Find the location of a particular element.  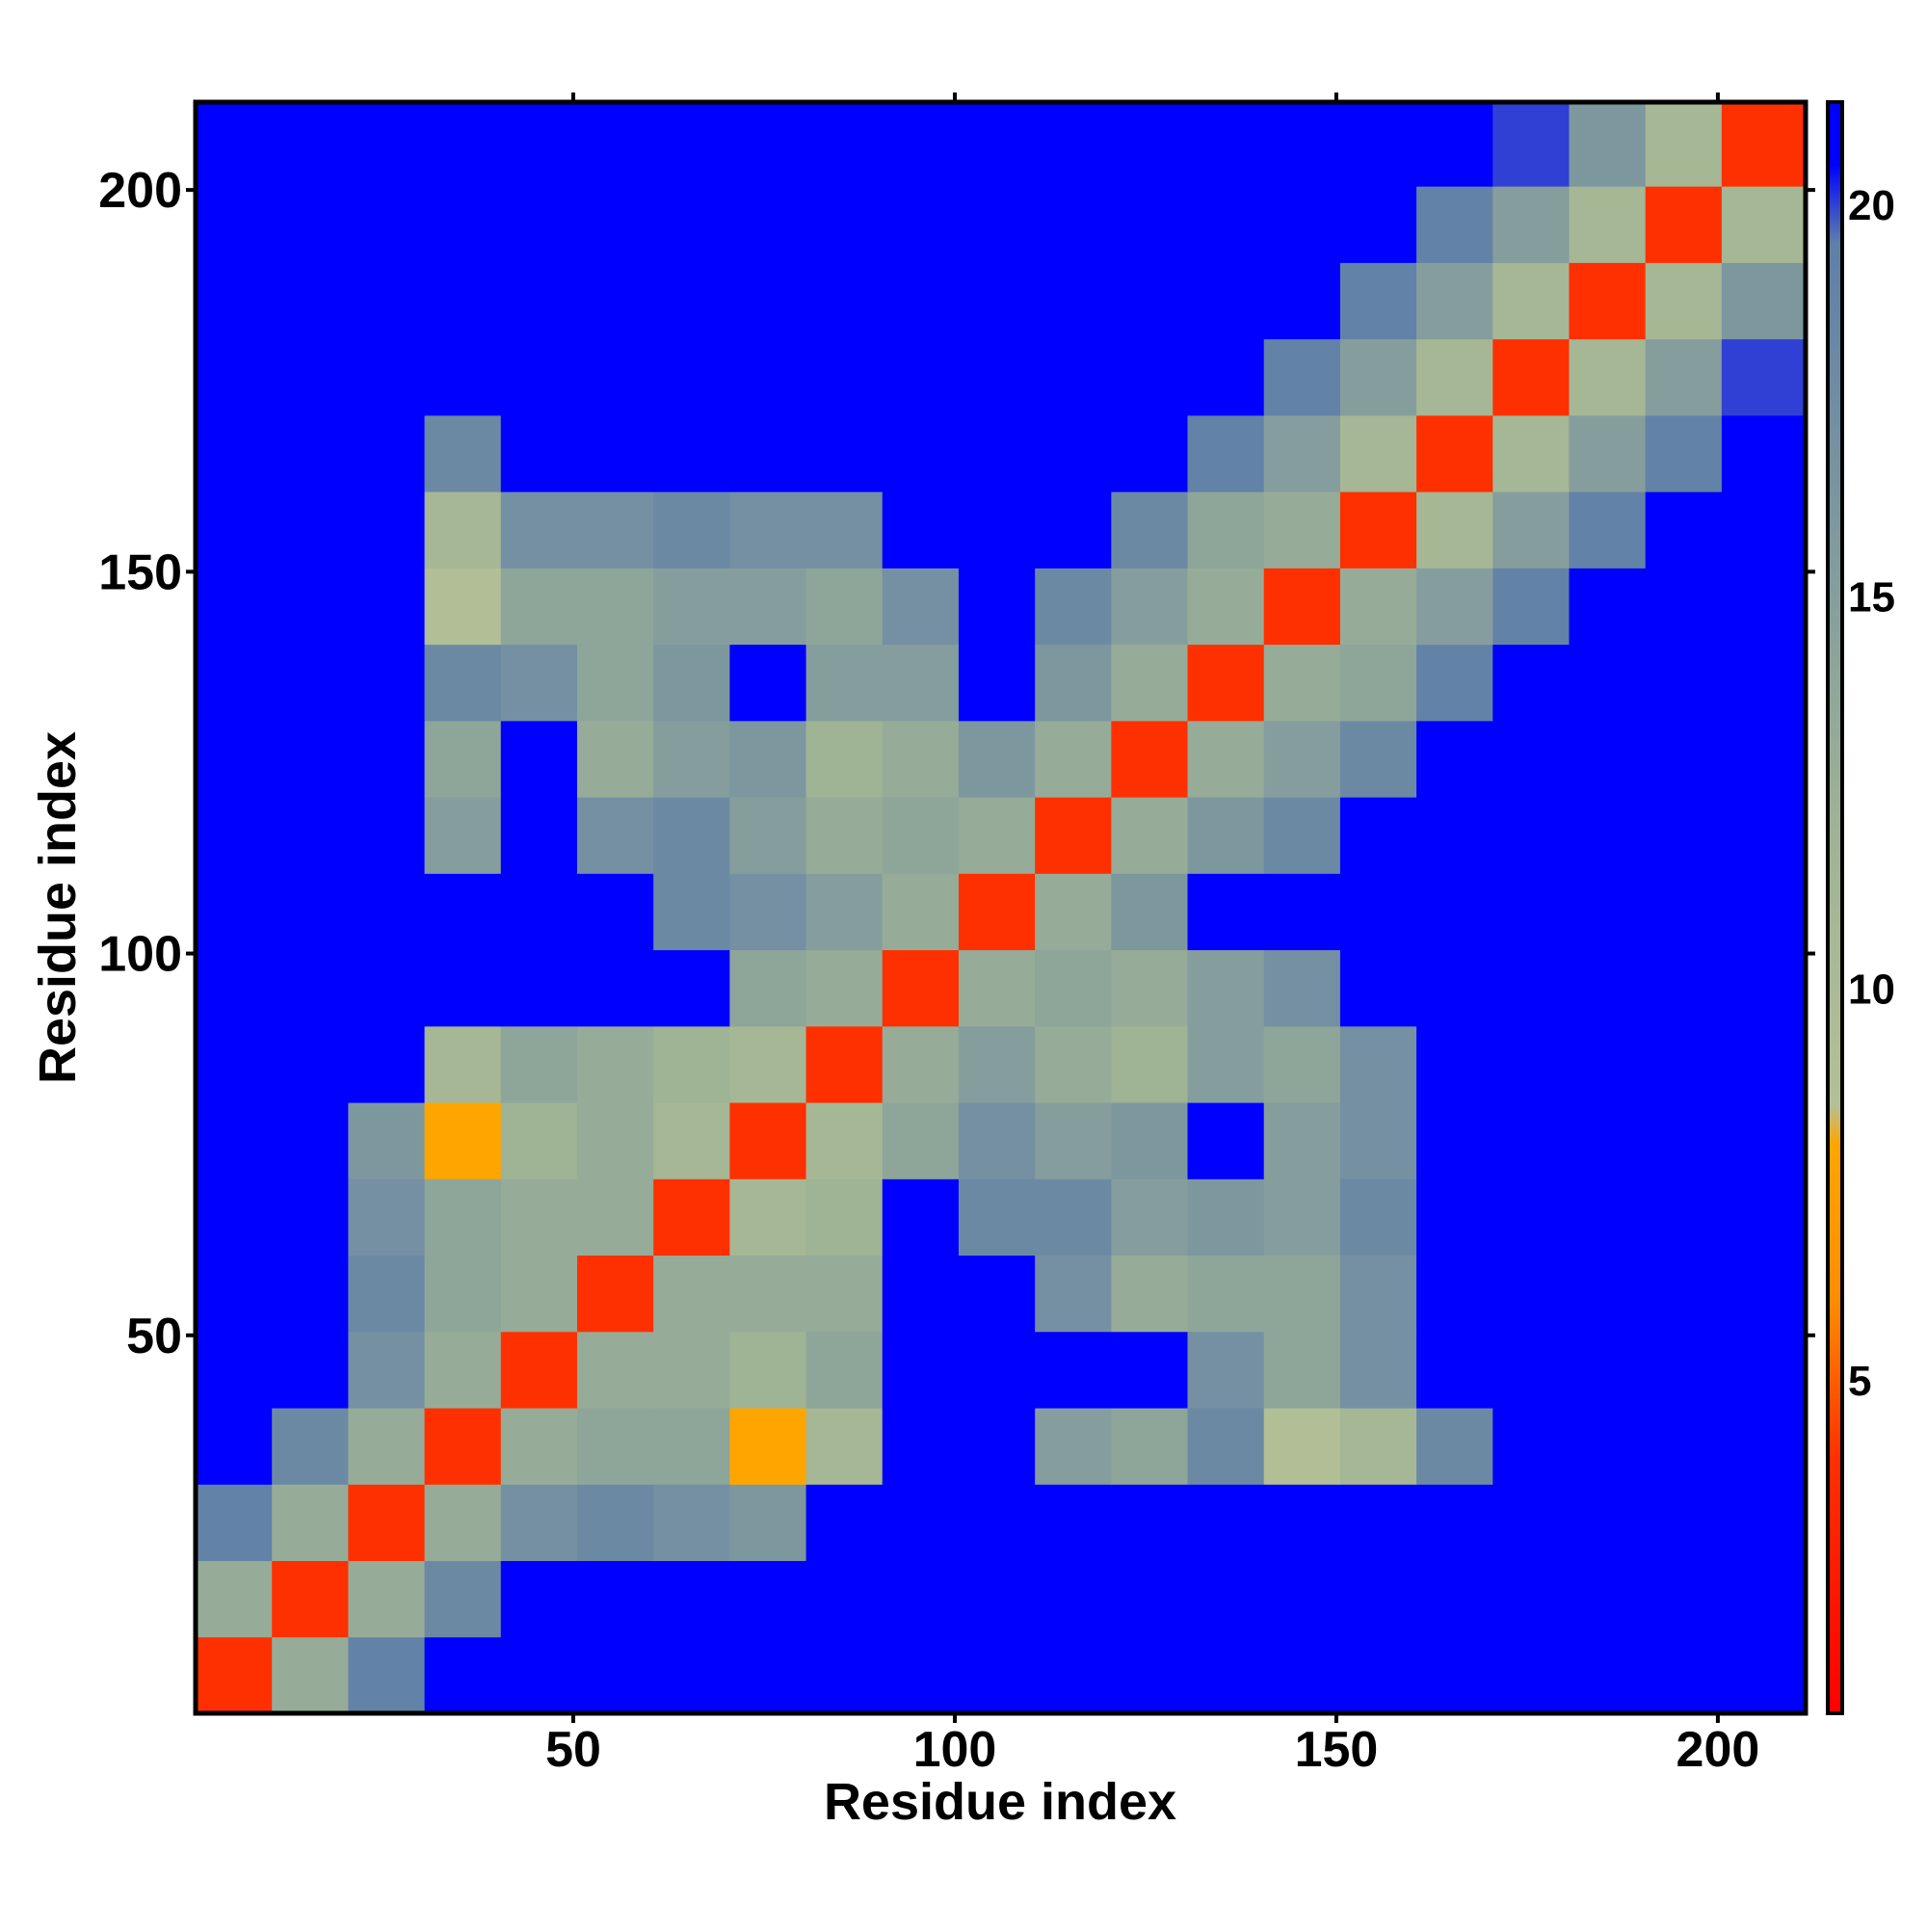

x-tick-label: 100 is located at coordinates (955, 1750).